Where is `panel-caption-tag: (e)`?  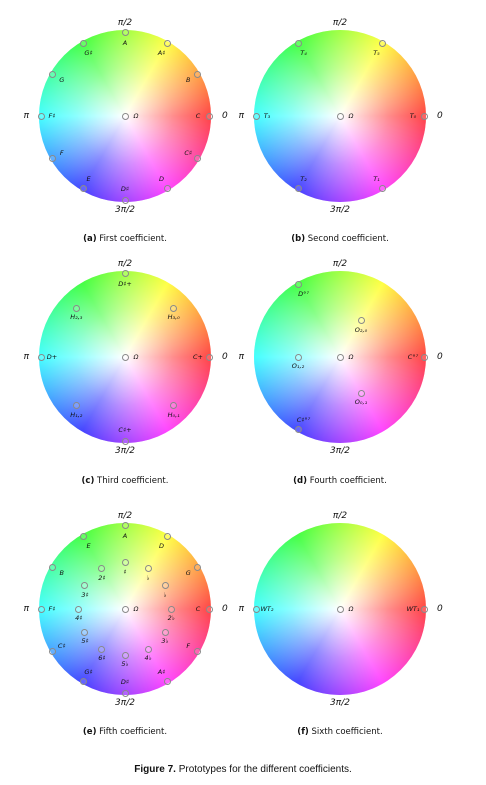
panel-caption-tag: (e) is located at coordinates (89, 732).